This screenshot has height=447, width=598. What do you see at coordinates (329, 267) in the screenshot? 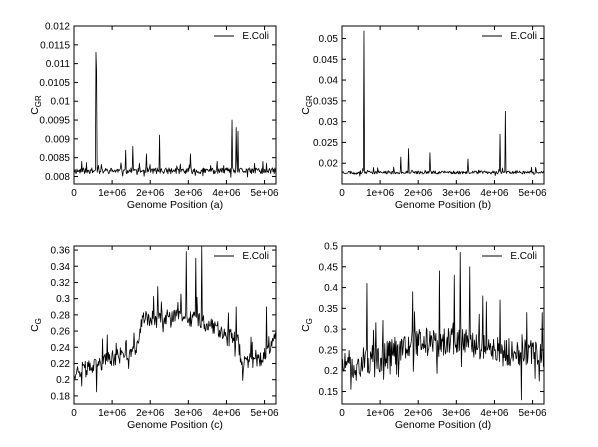
I see `y-tick-label: 0.45` at bounding box center [329, 267].